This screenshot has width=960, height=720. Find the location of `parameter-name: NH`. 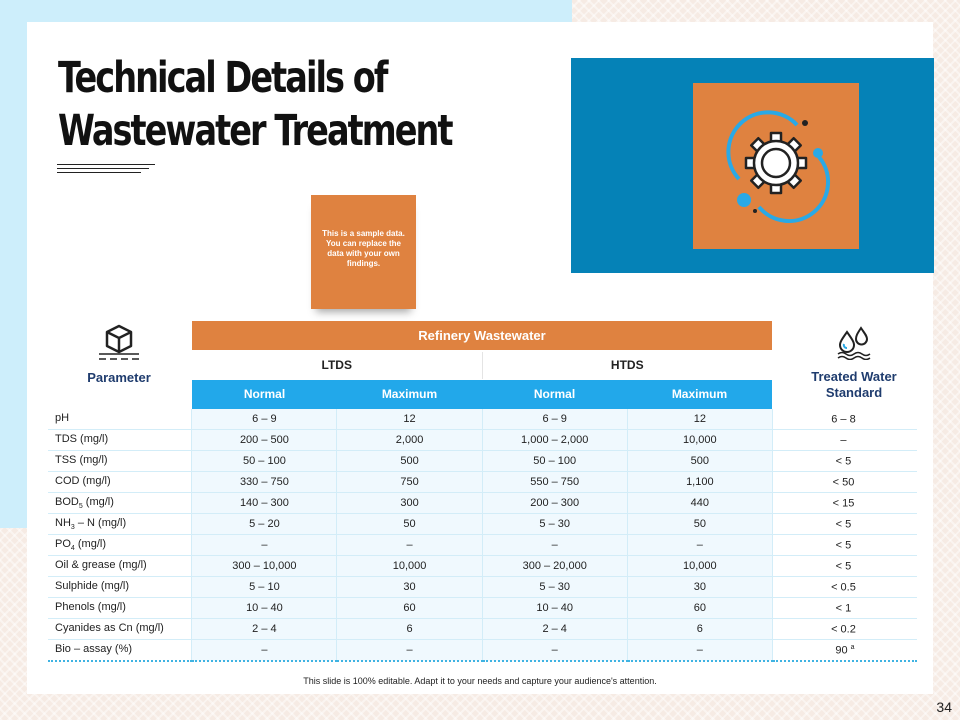

parameter-name: NH is located at coordinates (63, 522).